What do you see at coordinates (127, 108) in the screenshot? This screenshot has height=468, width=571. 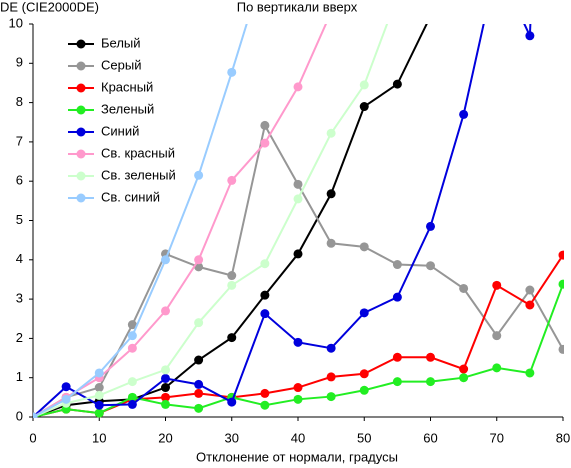 I see `legend-label: Зеленый` at bounding box center [127, 108].